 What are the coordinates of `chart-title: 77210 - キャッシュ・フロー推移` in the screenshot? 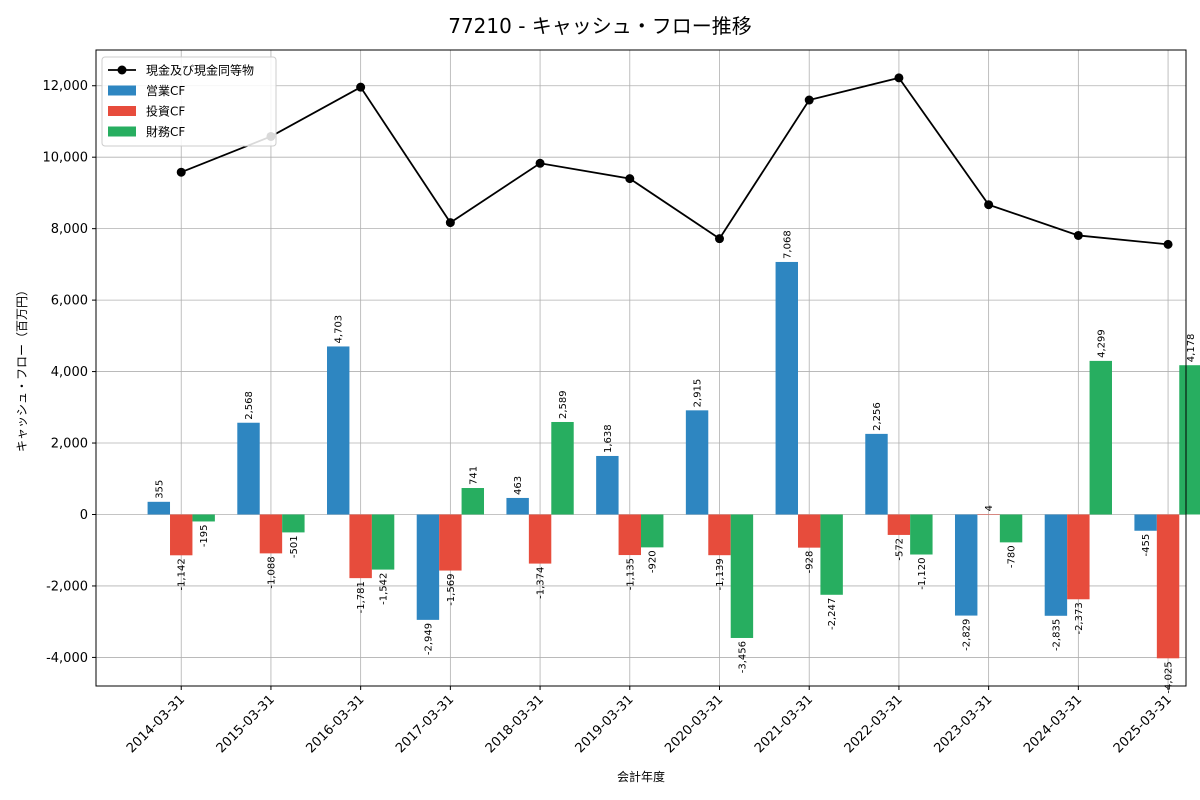 It's located at (600, 26).